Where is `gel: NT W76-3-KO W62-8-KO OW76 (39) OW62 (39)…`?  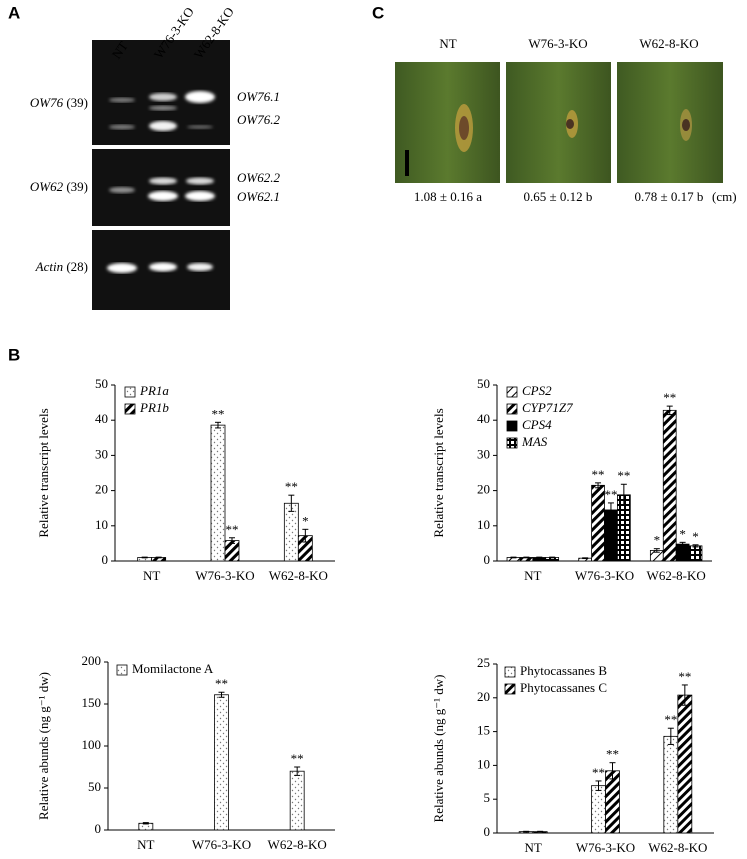
gel: NT W76-3-KO W62-8-KO OW76 (39) OW62 (39)… is located at coordinates (155, 157).